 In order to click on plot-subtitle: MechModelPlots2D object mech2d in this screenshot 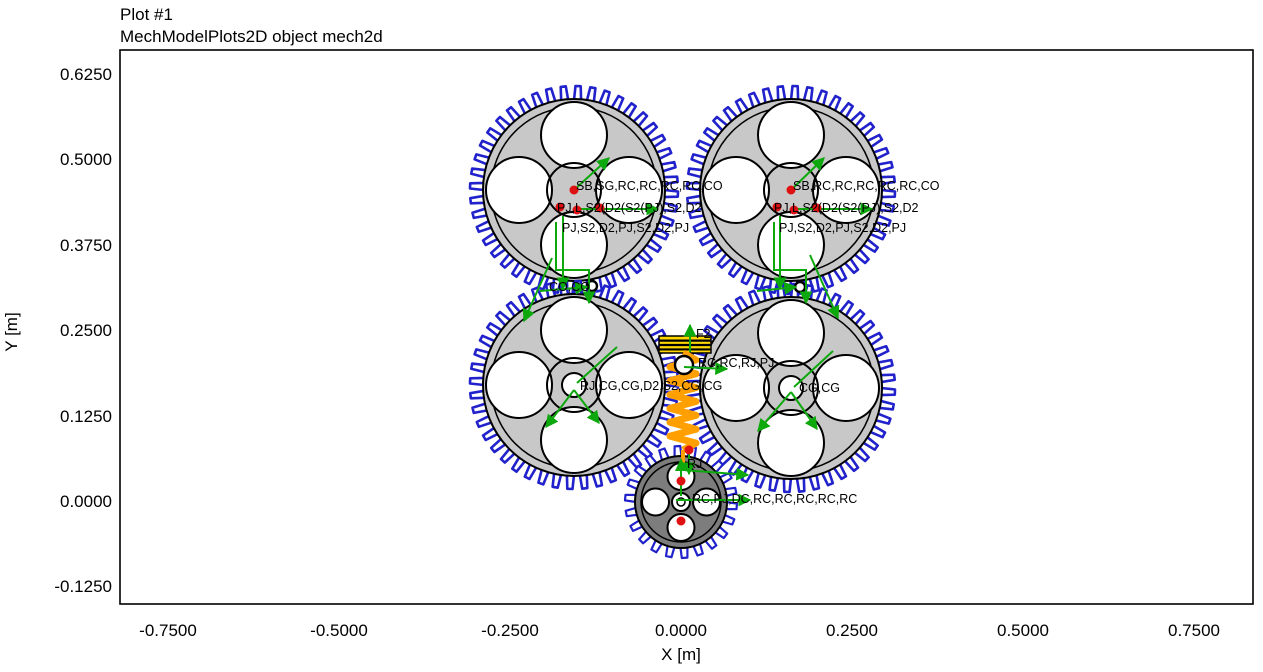, I will do `click(251, 36)`.